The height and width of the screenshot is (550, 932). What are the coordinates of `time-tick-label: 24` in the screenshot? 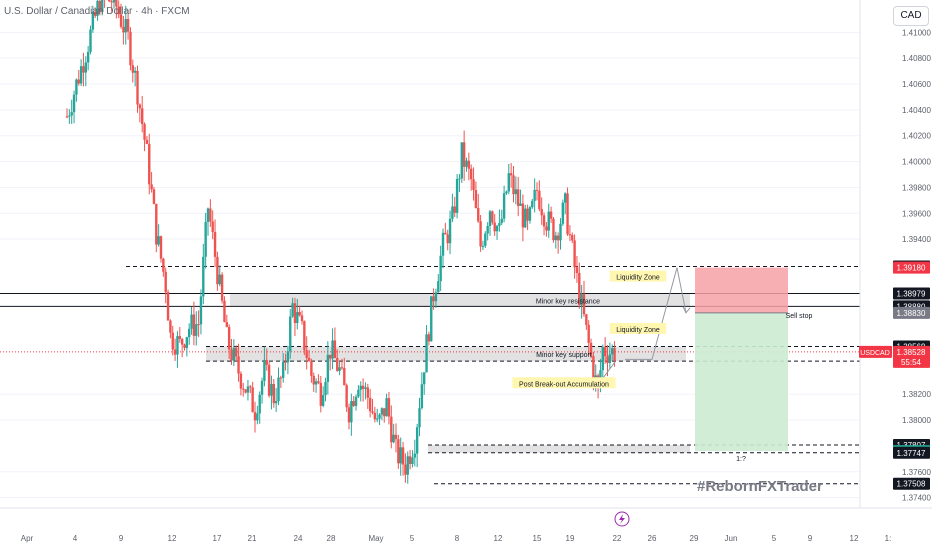 It's located at (298, 538).